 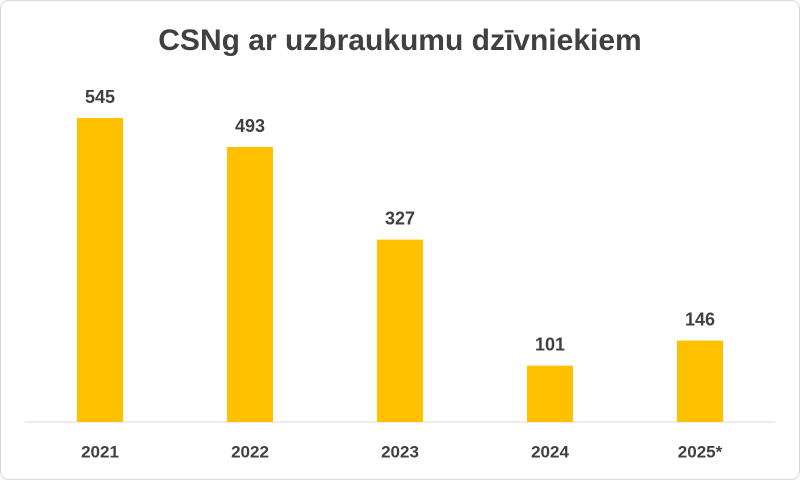 I want to click on x-tick-label: 2021, so click(x=100, y=451).